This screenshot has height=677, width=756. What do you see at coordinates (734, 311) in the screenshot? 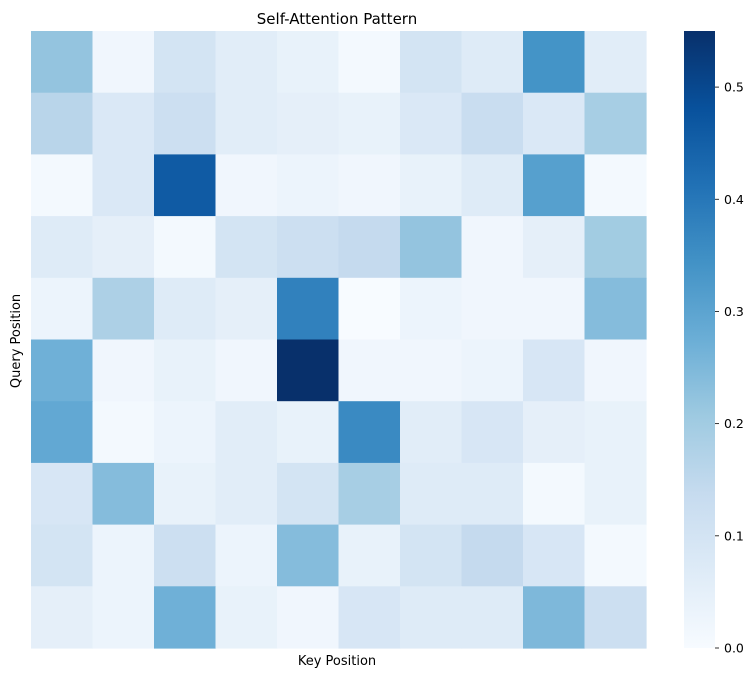
I see `colorbar-tick-label: 0.3` at bounding box center [734, 311].